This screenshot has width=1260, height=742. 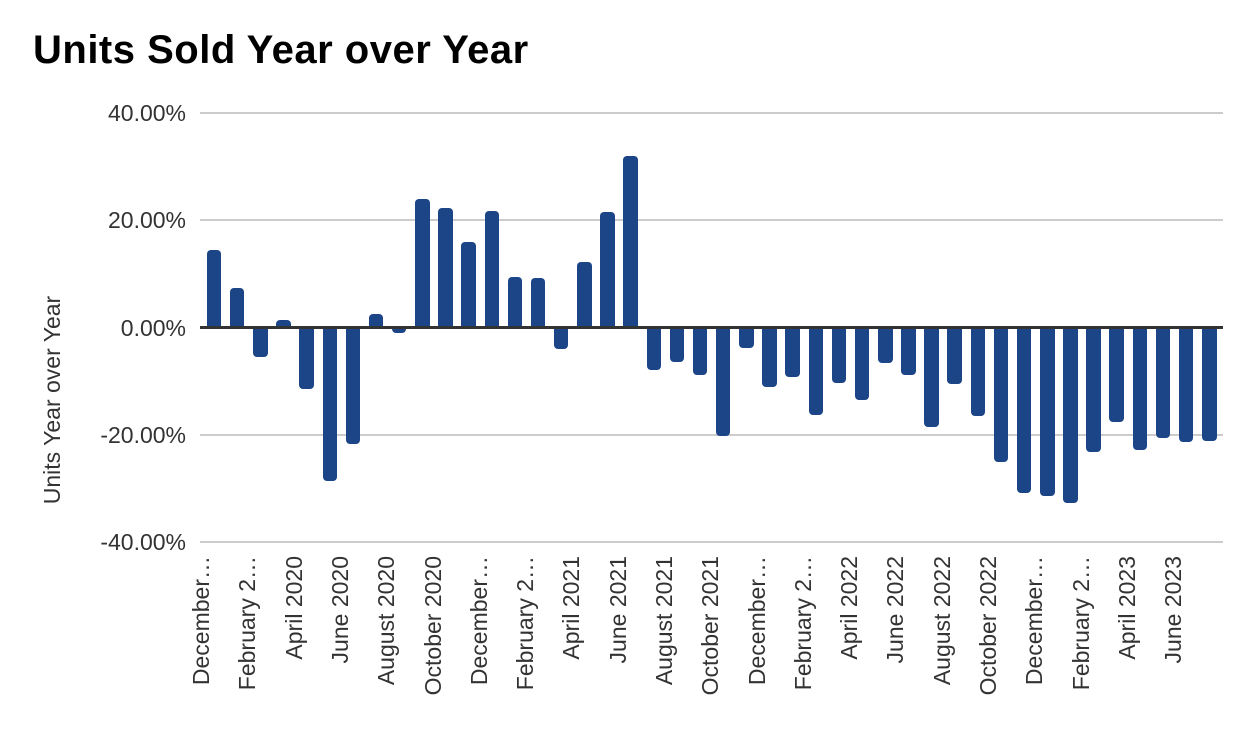 What do you see at coordinates (1173, 610) in the screenshot?
I see `x-tick-label: June 2023` at bounding box center [1173, 610].